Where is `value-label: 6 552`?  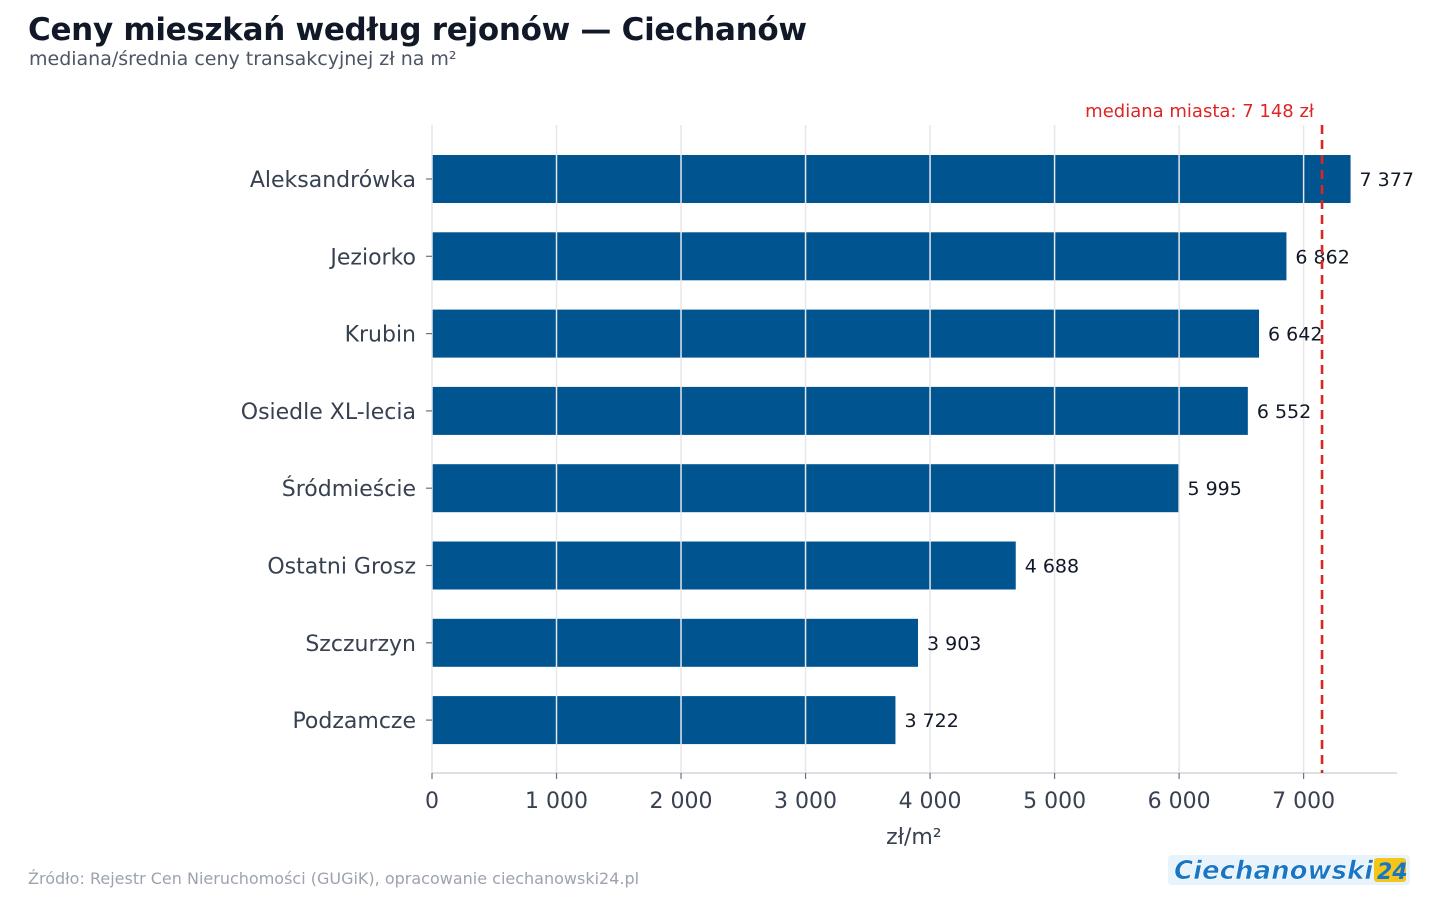
value-label: 6 552 is located at coordinates (1284, 412).